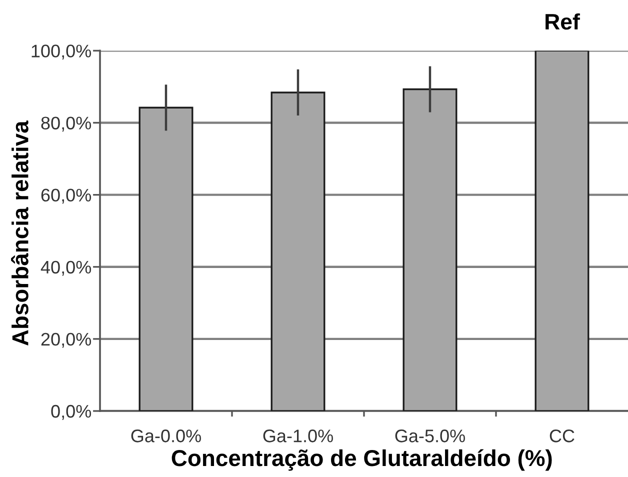 The height and width of the screenshot is (477, 628). What do you see at coordinates (62, 52) in the screenshot?
I see `y-tick-label: 100,0%` at bounding box center [62, 52].